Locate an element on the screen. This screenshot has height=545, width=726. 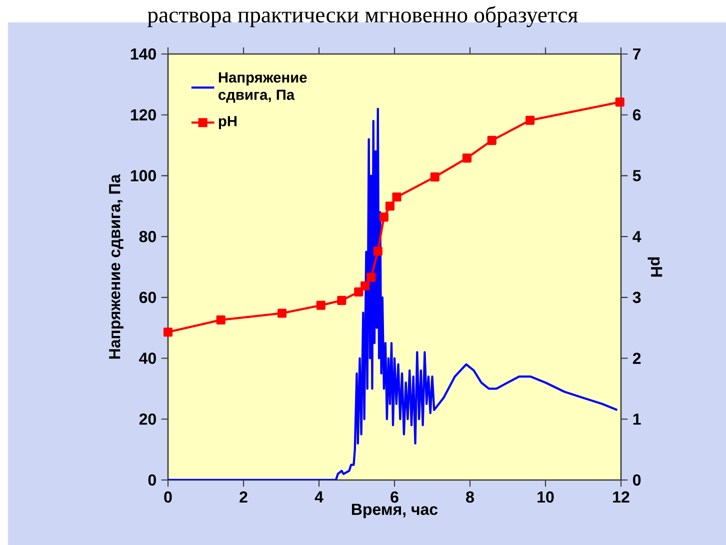
y-tick-label: 100 is located at coordinates (143, 176).